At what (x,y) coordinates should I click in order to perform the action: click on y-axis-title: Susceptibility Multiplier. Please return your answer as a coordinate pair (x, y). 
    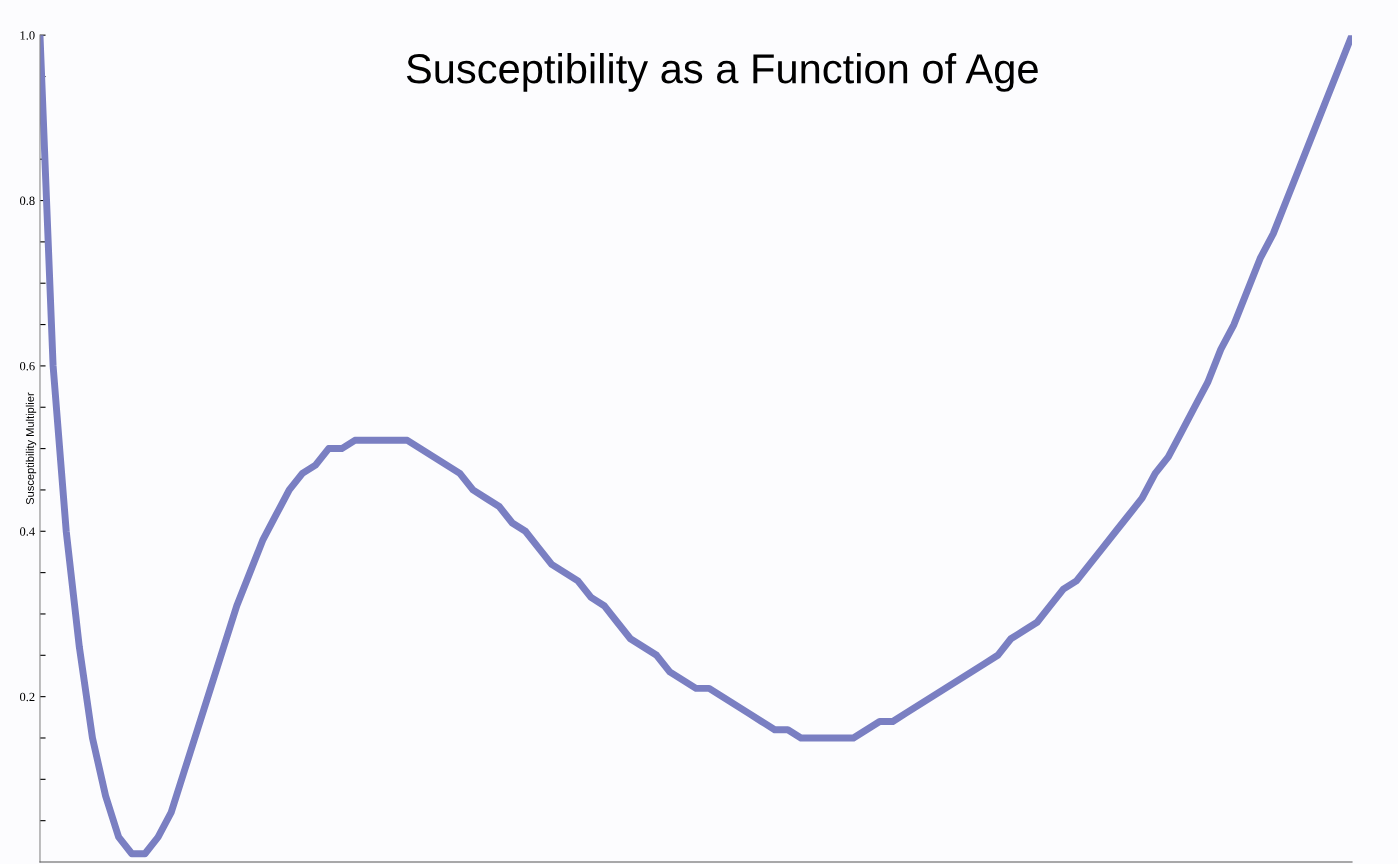
    Looking at the image, I should click on (31, 448).